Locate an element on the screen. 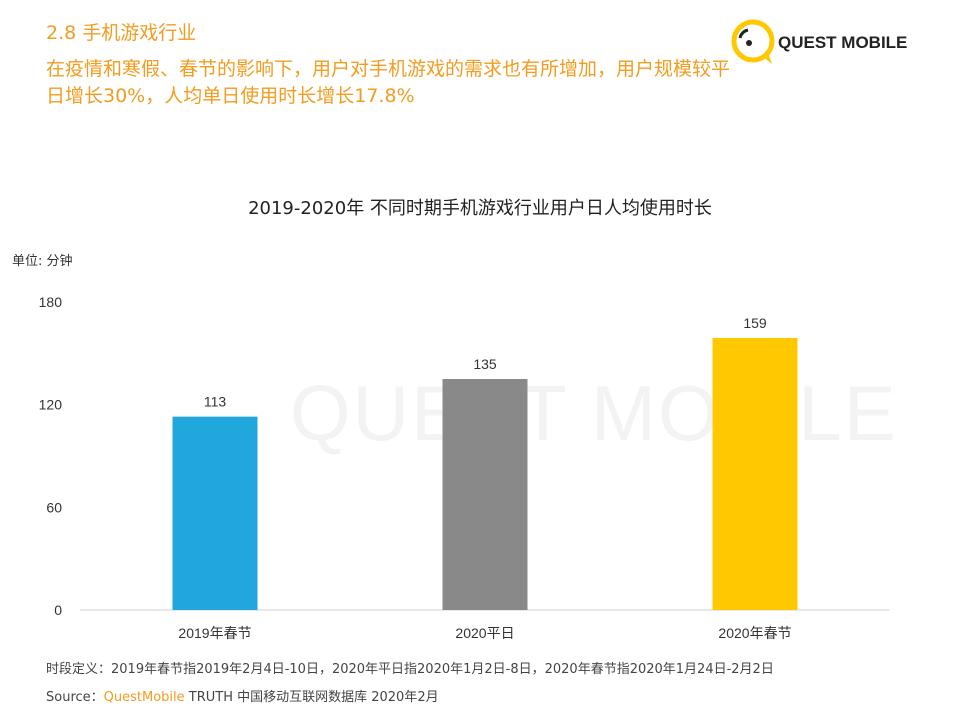 Image resolution: width=960 pixels, height=720 pixels. quest-mobile-logo-icon is located at coordinates (753, 41).